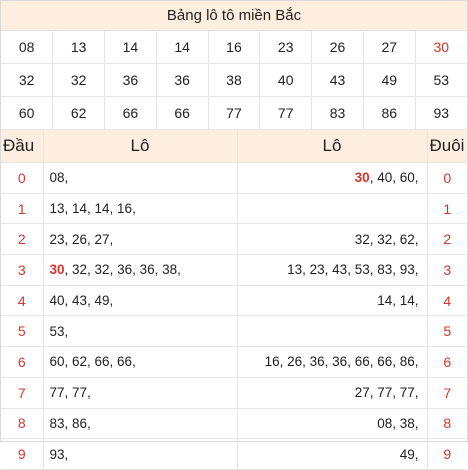 The width and height of the screenshot is (468, 470). I want to click on tail-digit: 2, so click(447, 239).